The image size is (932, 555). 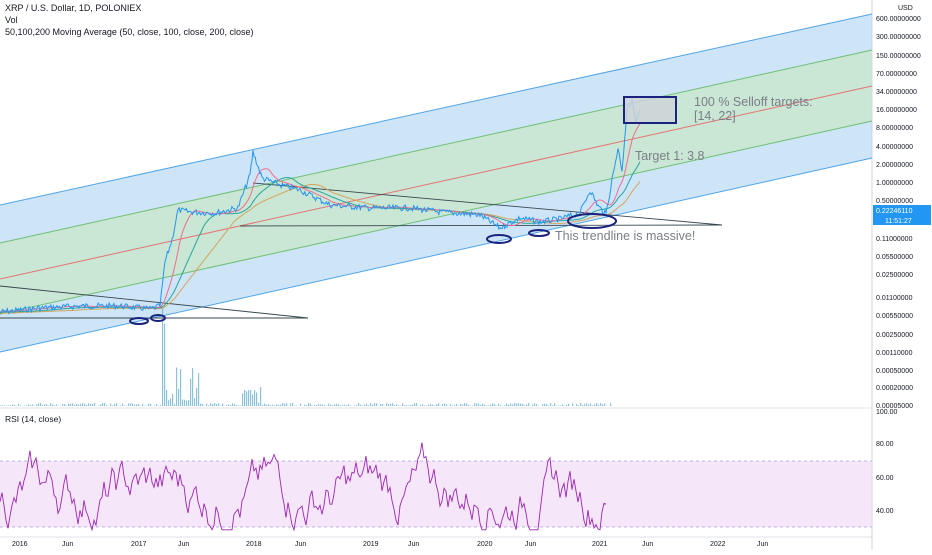 I want to click on price-tick-label: 0.01100000, so click(x=894, y=298).